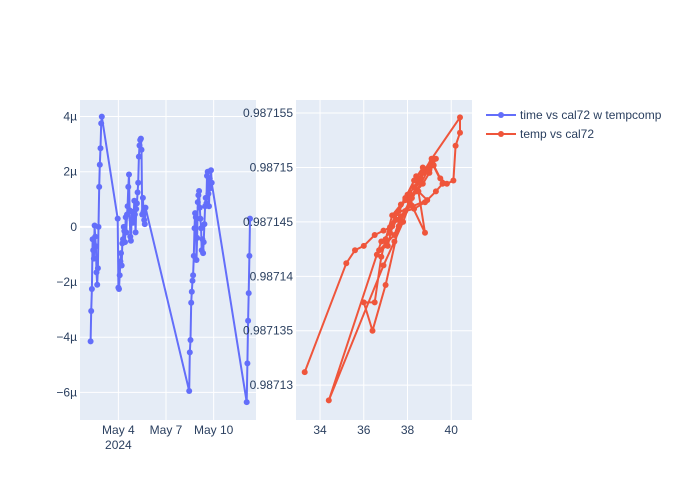 This screenshot has width=700, height=500. I want to click on legend-item-temp: temp vs cal72, so click(540, 134).